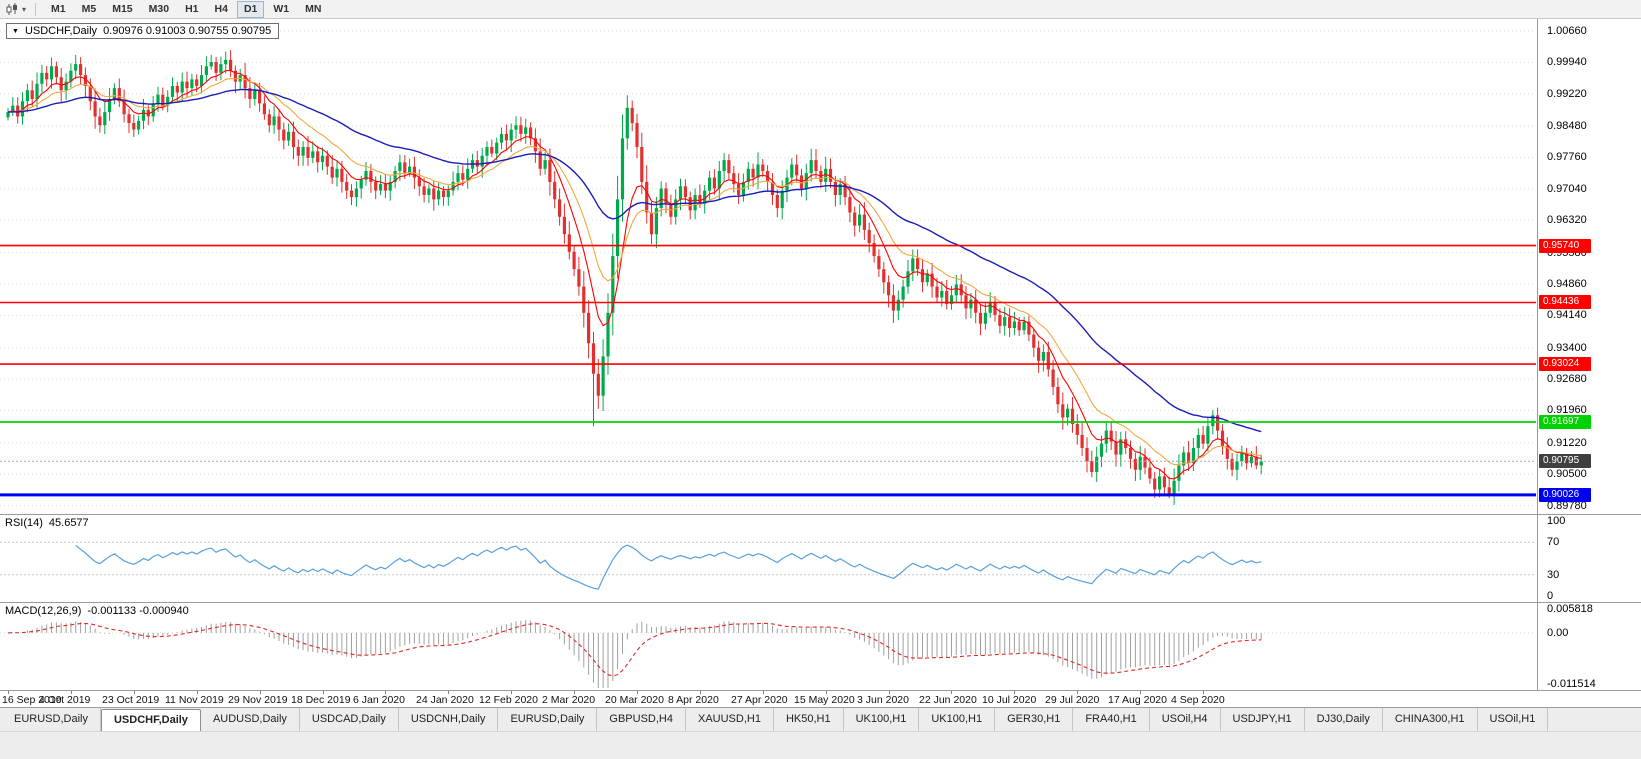  I want to click on chart-tab-fra40-h1: FRA40,H1, so click(1111, 719).